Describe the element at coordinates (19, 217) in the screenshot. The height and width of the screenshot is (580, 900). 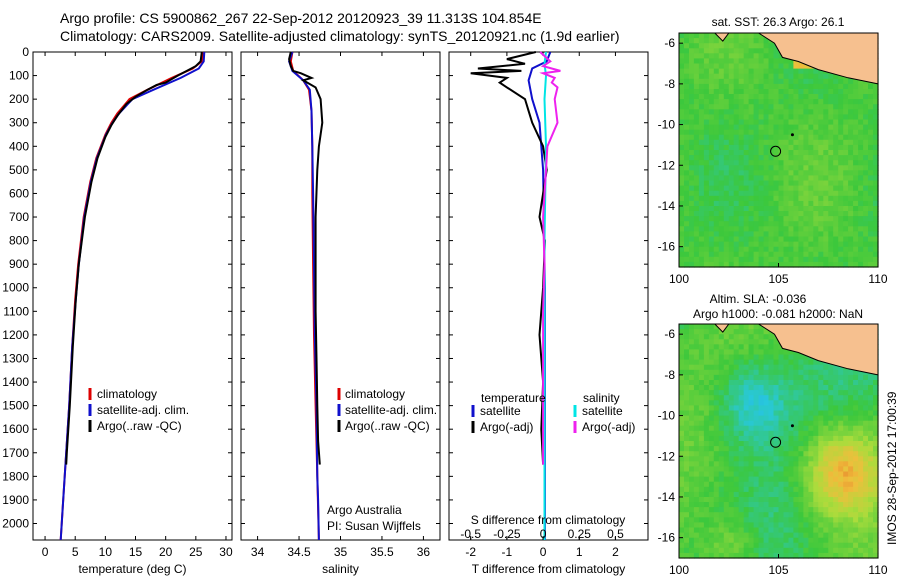
I see `y-tick-label: 700` at that location.